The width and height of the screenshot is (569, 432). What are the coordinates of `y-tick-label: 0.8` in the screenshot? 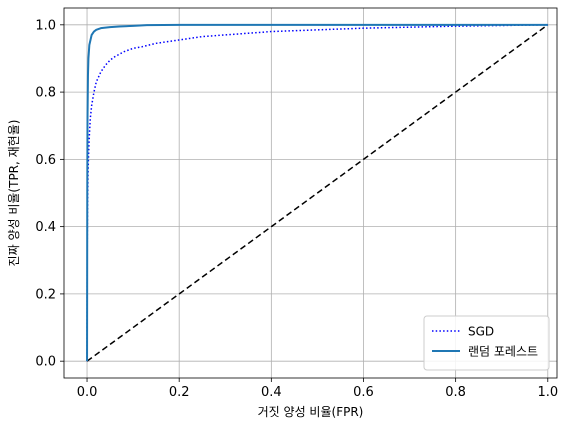 It's located at (45, 93).